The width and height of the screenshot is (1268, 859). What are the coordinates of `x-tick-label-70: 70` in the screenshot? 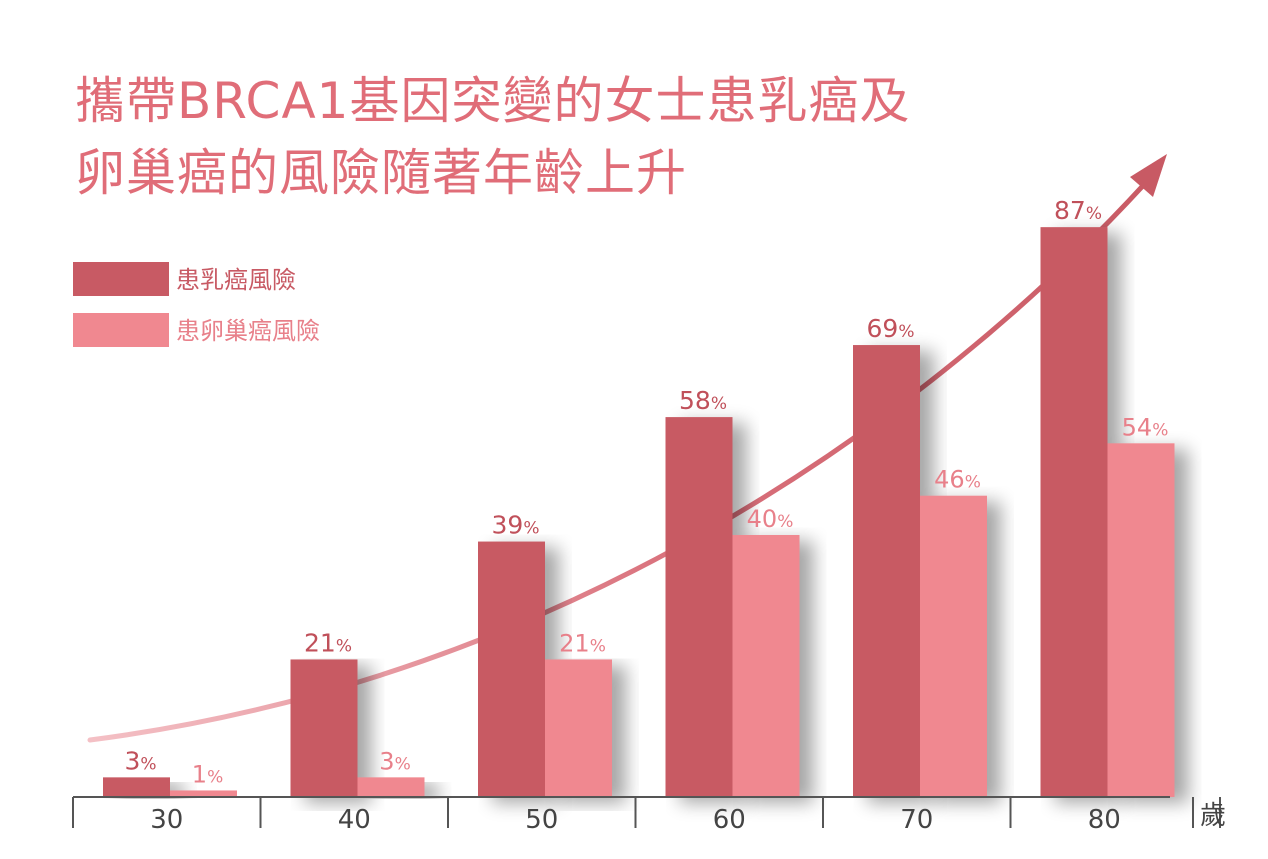 It's located at (916, 820).